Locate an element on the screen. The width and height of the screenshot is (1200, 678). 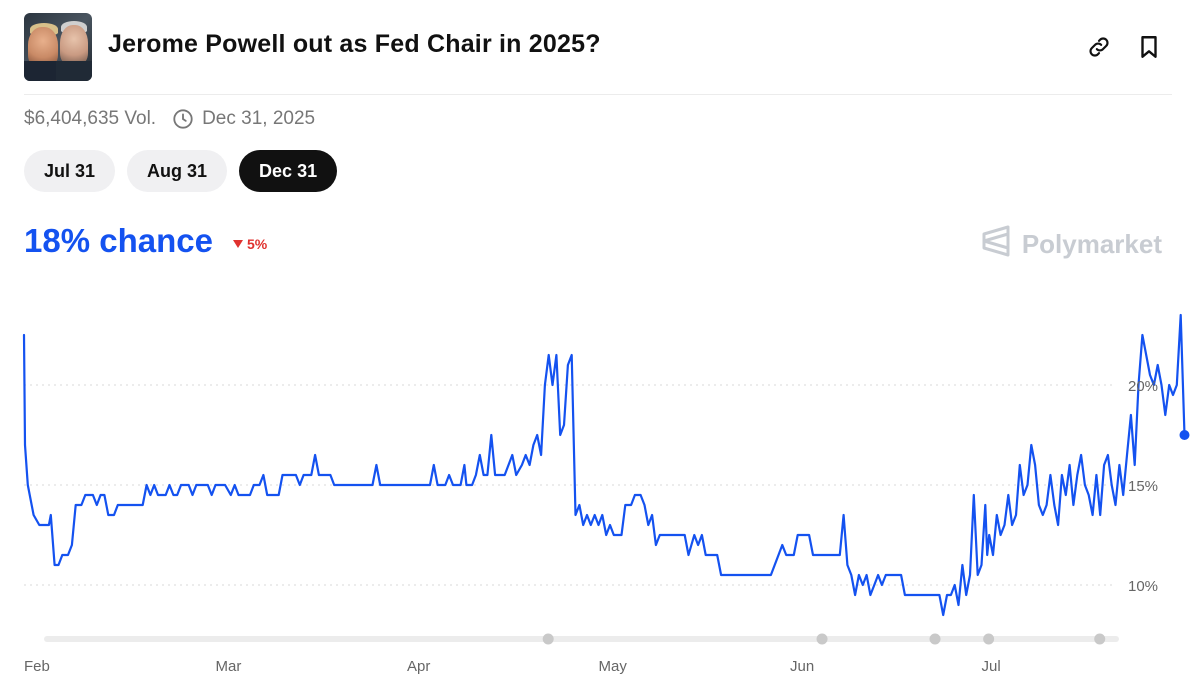
end-date-text: Dec 31, 2025 is located at coordinates (259, 118).